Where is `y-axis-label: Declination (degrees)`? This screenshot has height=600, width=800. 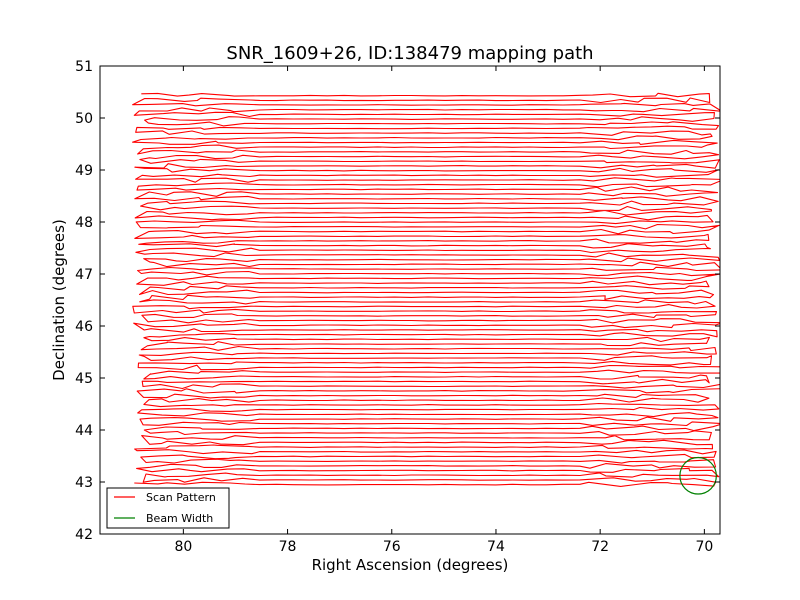 y-axis-label: Declination (degrees) is located at coordinates (59, 300).